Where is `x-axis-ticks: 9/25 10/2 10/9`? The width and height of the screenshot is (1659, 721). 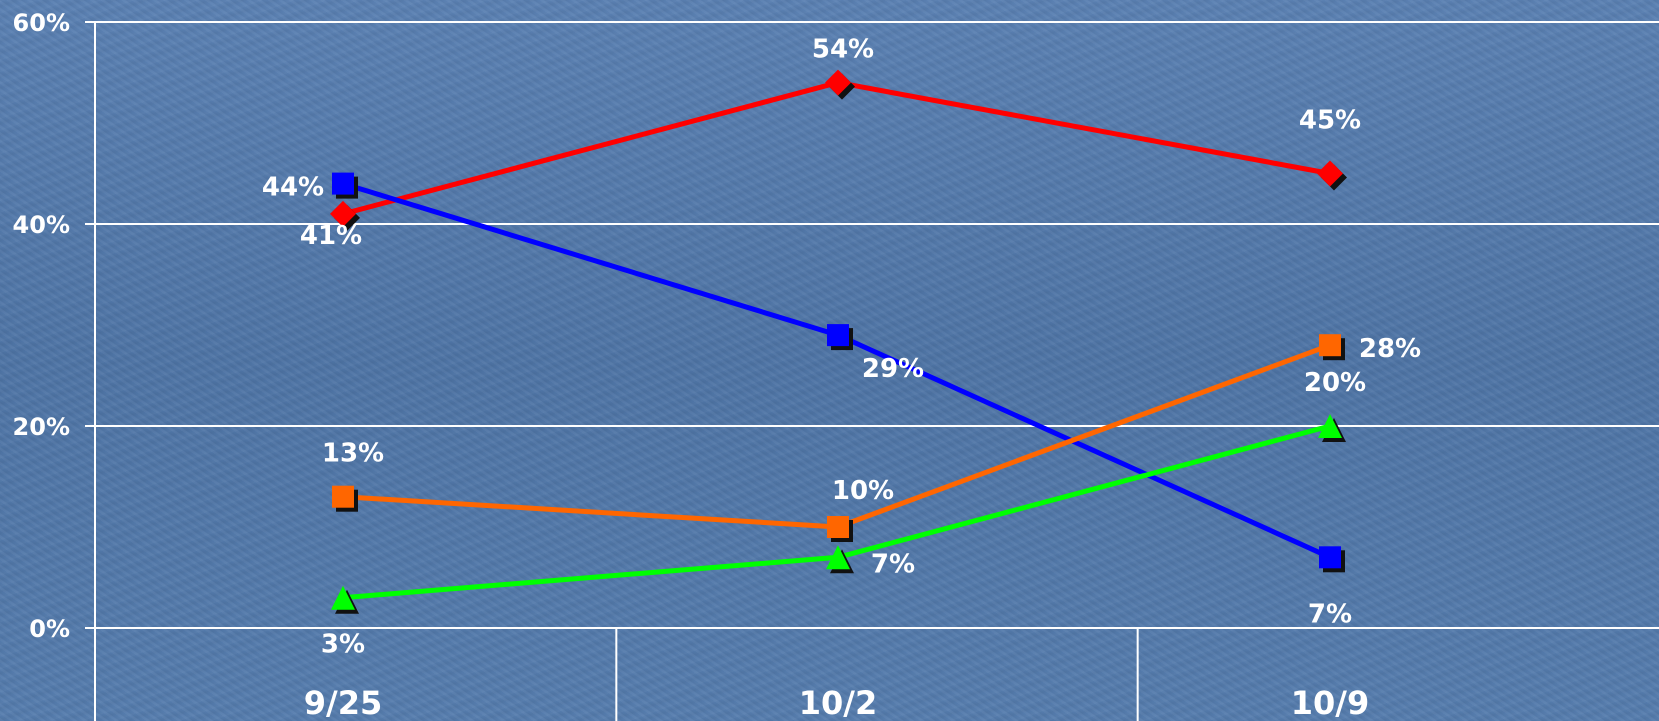
x-axis-ticks: 9/25 10/2 10/9 is located at coordinates (836, 702).